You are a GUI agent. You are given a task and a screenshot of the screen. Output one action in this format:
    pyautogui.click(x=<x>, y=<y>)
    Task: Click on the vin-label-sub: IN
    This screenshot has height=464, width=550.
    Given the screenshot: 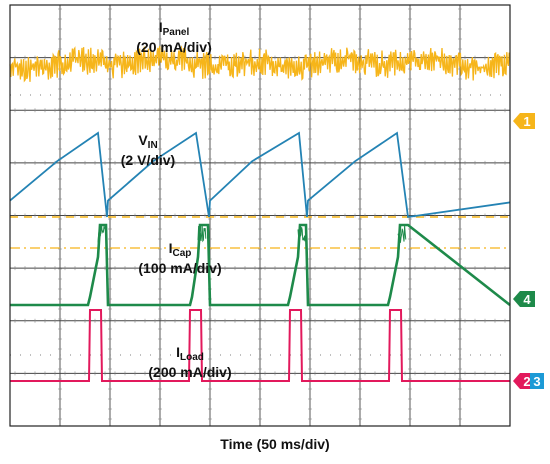 What is the action you would take?
    pyautogui.click(x=153, y=145)
    